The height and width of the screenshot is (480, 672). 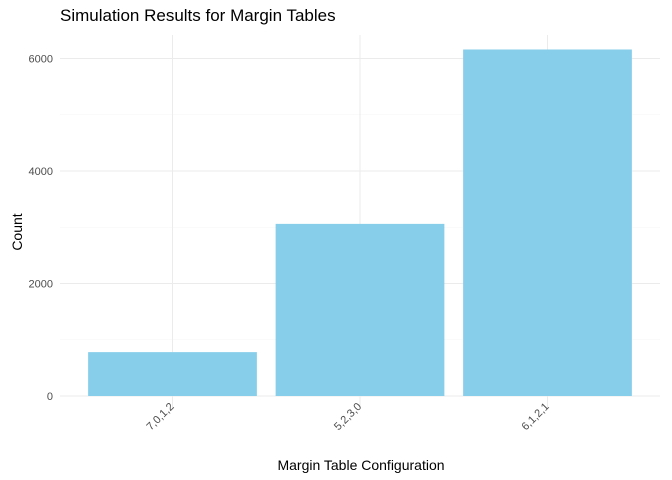 What do you see at coordinates (41, 229) in the screenshot?
I see `y-tick-labels: 0 2000 4000 6000` at bounding box center [41, 229].